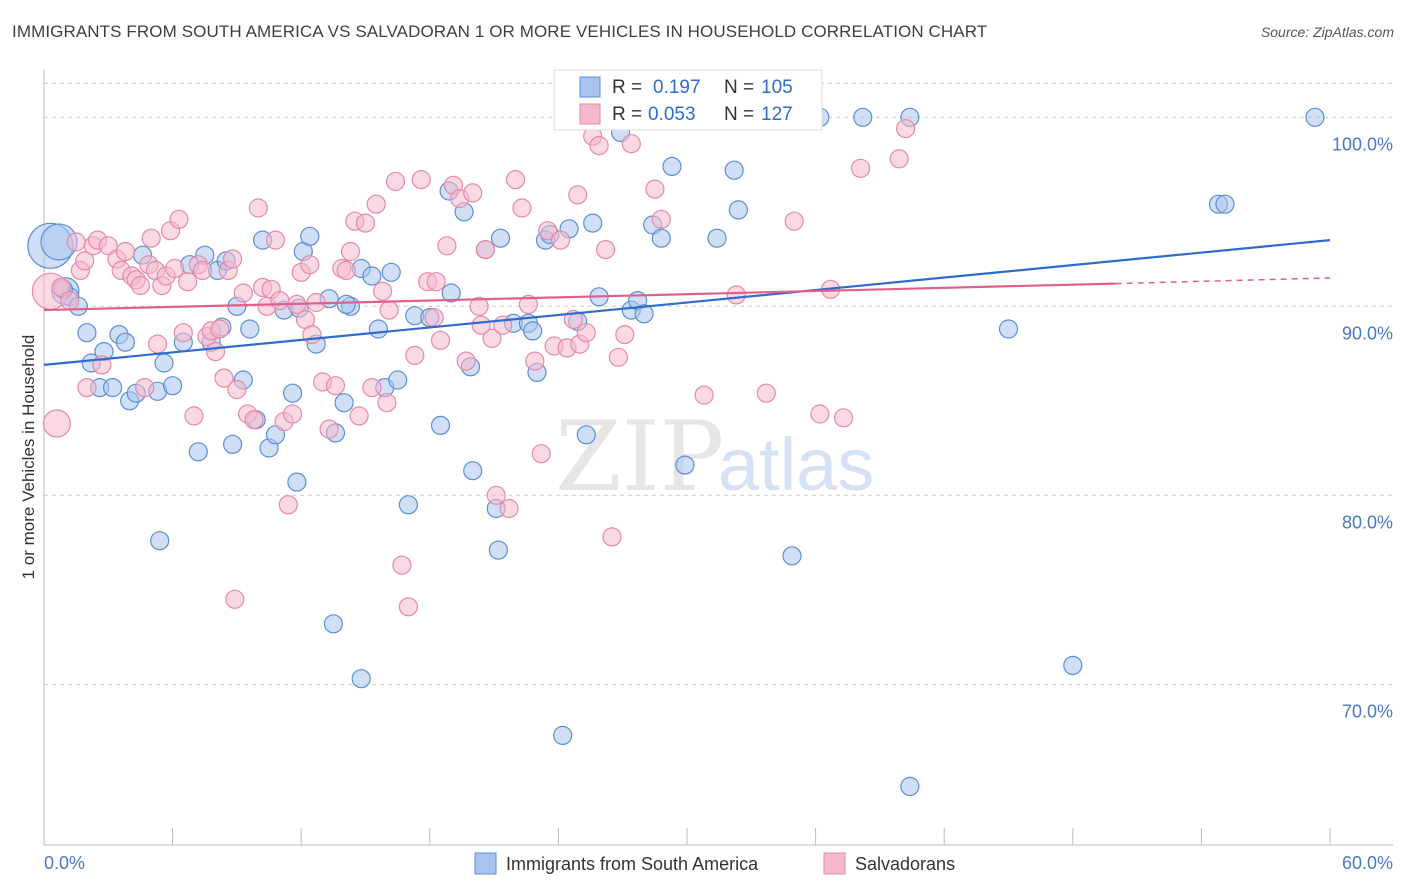 This screenshot has width=1406, height=892. Describe the element at coordinates (485, 863) in the screenshot. I see `legend-bottom-swatch-blue` at that location.